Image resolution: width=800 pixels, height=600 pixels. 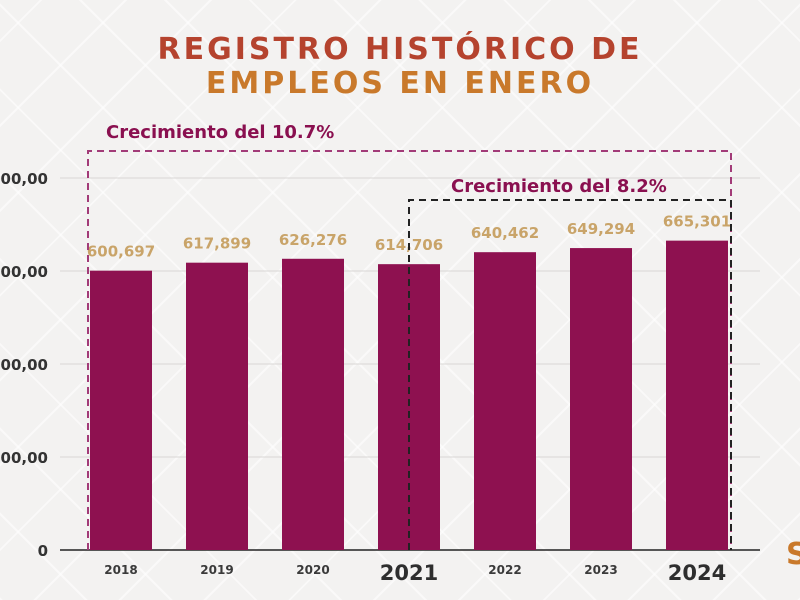 What do you see at coordinates (400, 49) in the screenshot?
I see `chart-title-line1: REGISTRO HISTÓRICO DE` at bounding box center [400, 49].